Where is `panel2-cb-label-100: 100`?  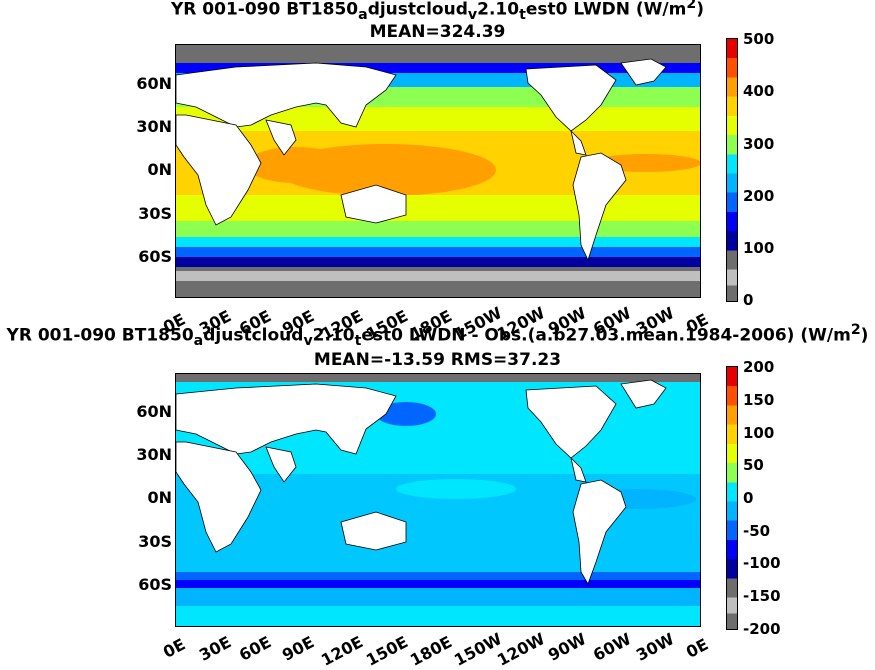 panel2-cb-label-100: 100 is located at coordinates (759, 433).